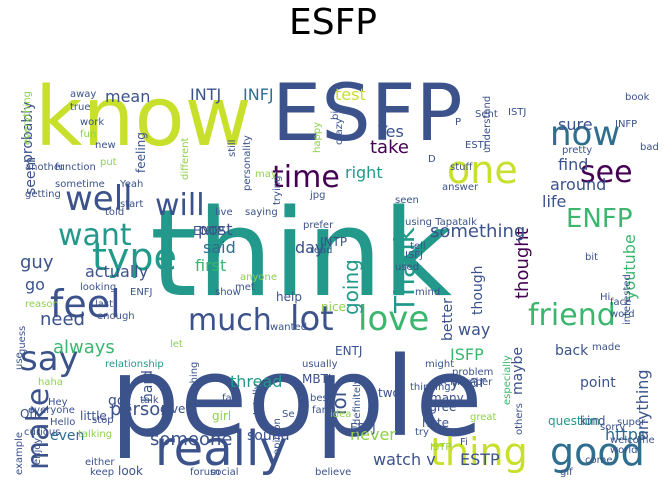  What do you see at coordinates (80, 107) in the screenshot?
I see `cloud-word: true` at bounding box center [80, 107].